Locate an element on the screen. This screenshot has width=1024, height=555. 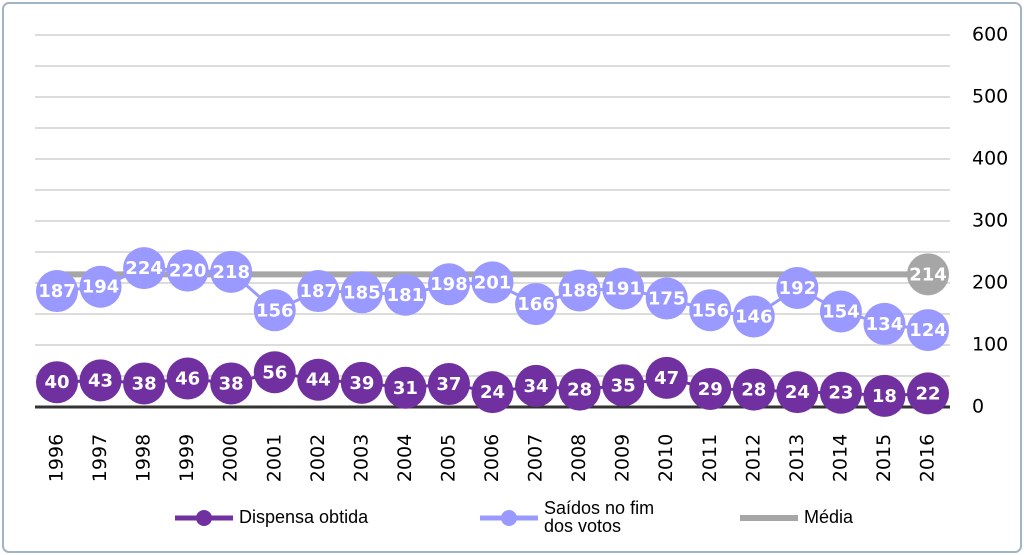
data-label: 192 is located at coordinates (798, 288).